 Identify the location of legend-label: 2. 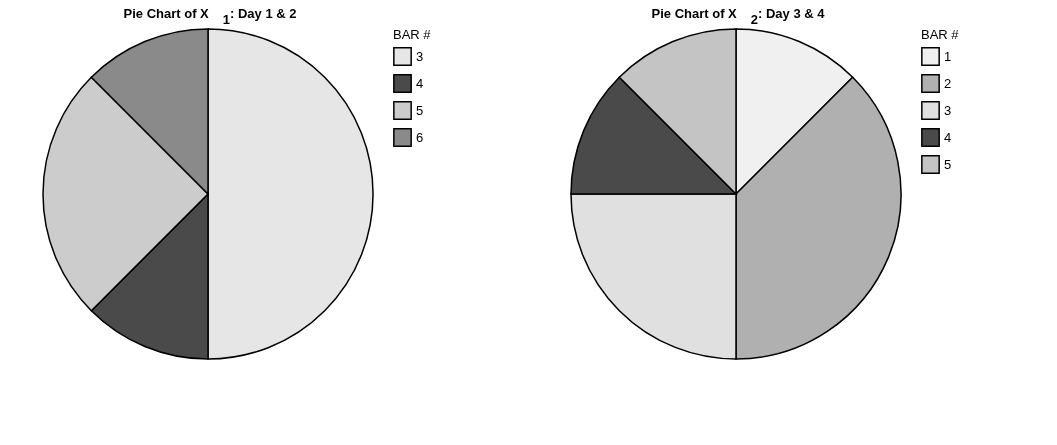
(948, 83).